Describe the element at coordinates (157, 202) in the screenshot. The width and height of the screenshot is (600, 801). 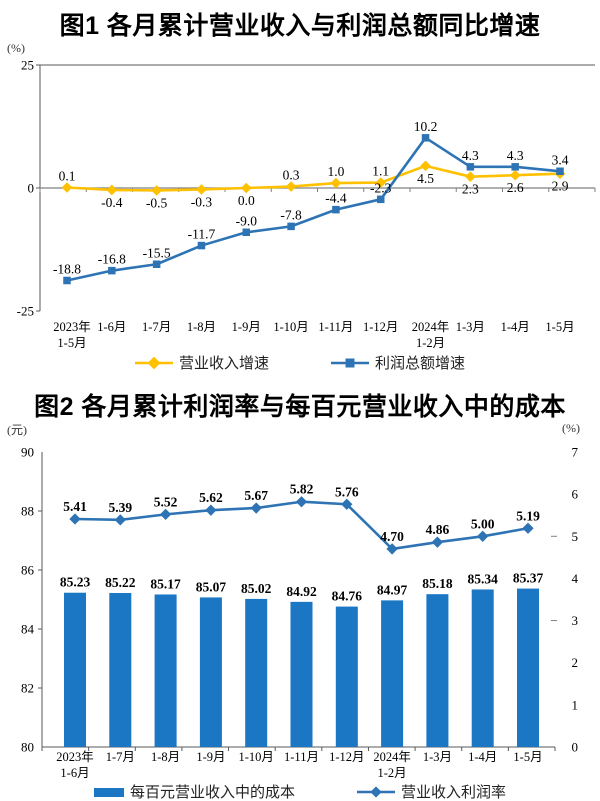
I see `data-label: -0.5` at that location.